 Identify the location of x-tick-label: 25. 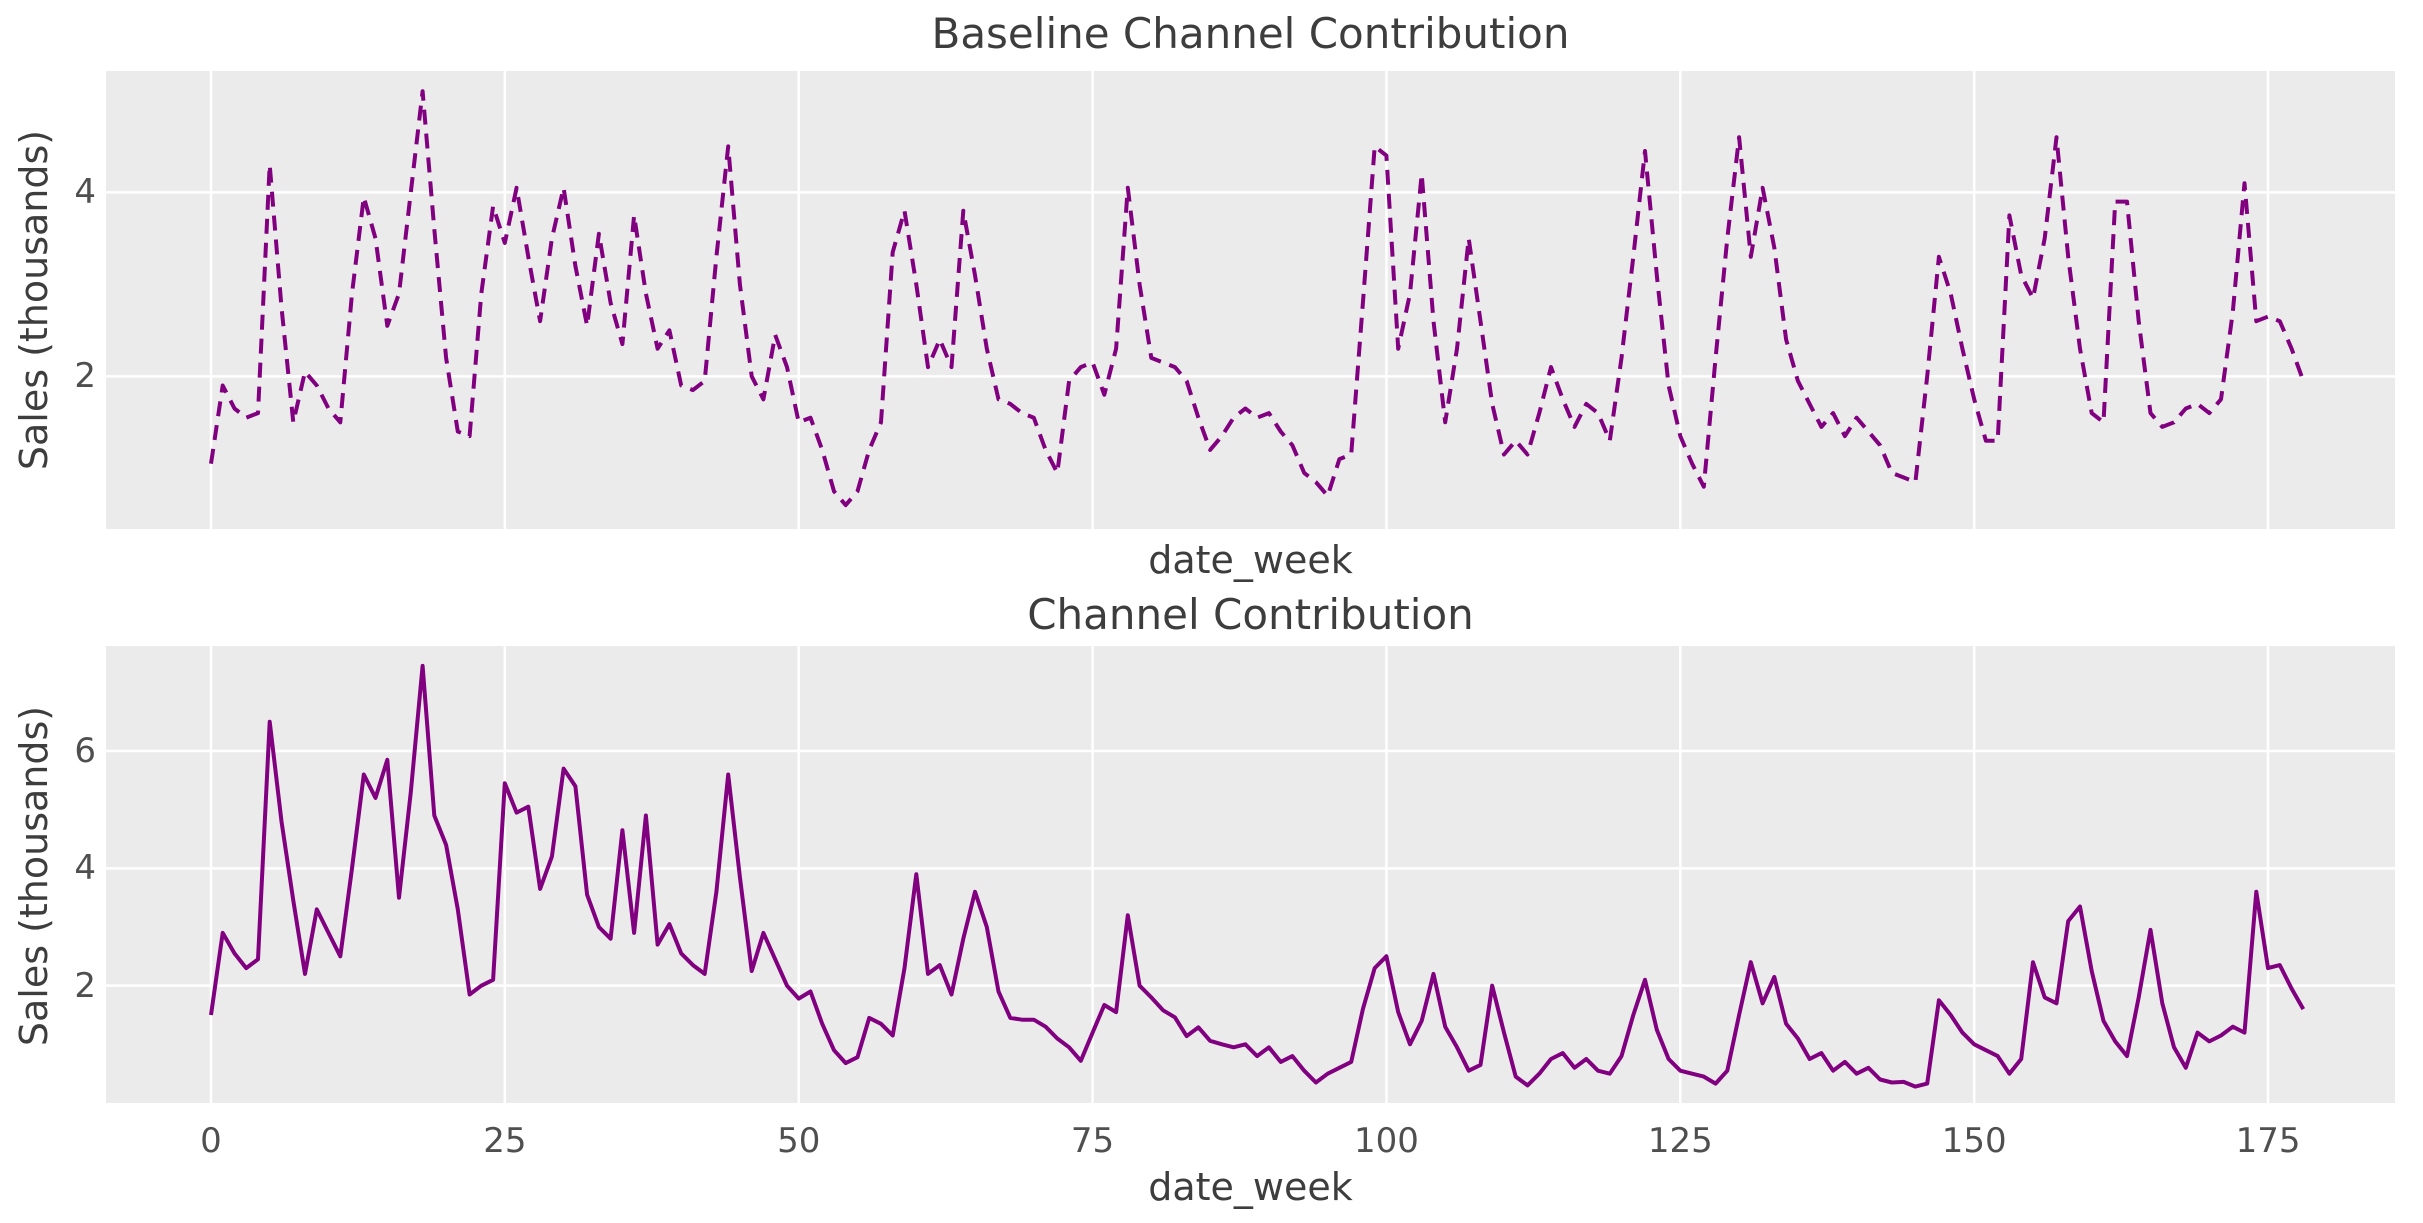
(505, 1141).